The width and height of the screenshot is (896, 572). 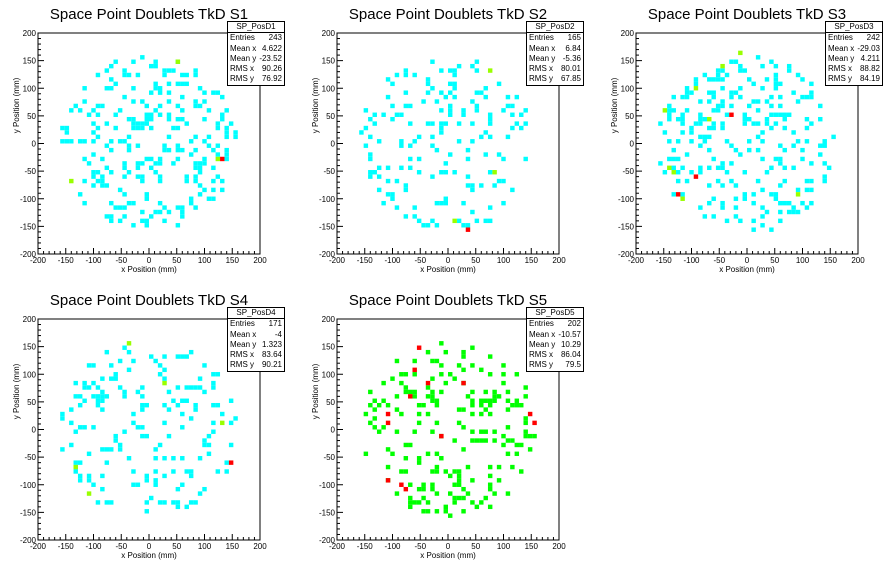 I want to click on y-tick-label: -50, so click(x=30, y=171).